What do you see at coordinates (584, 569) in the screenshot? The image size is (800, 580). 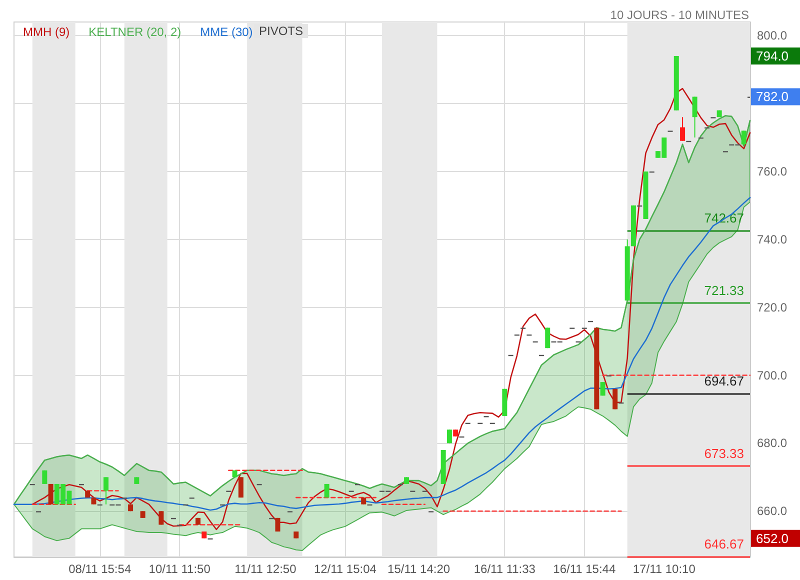 I see `x-tick-label: 16/11 15:44` at bounding box center [584, 569].